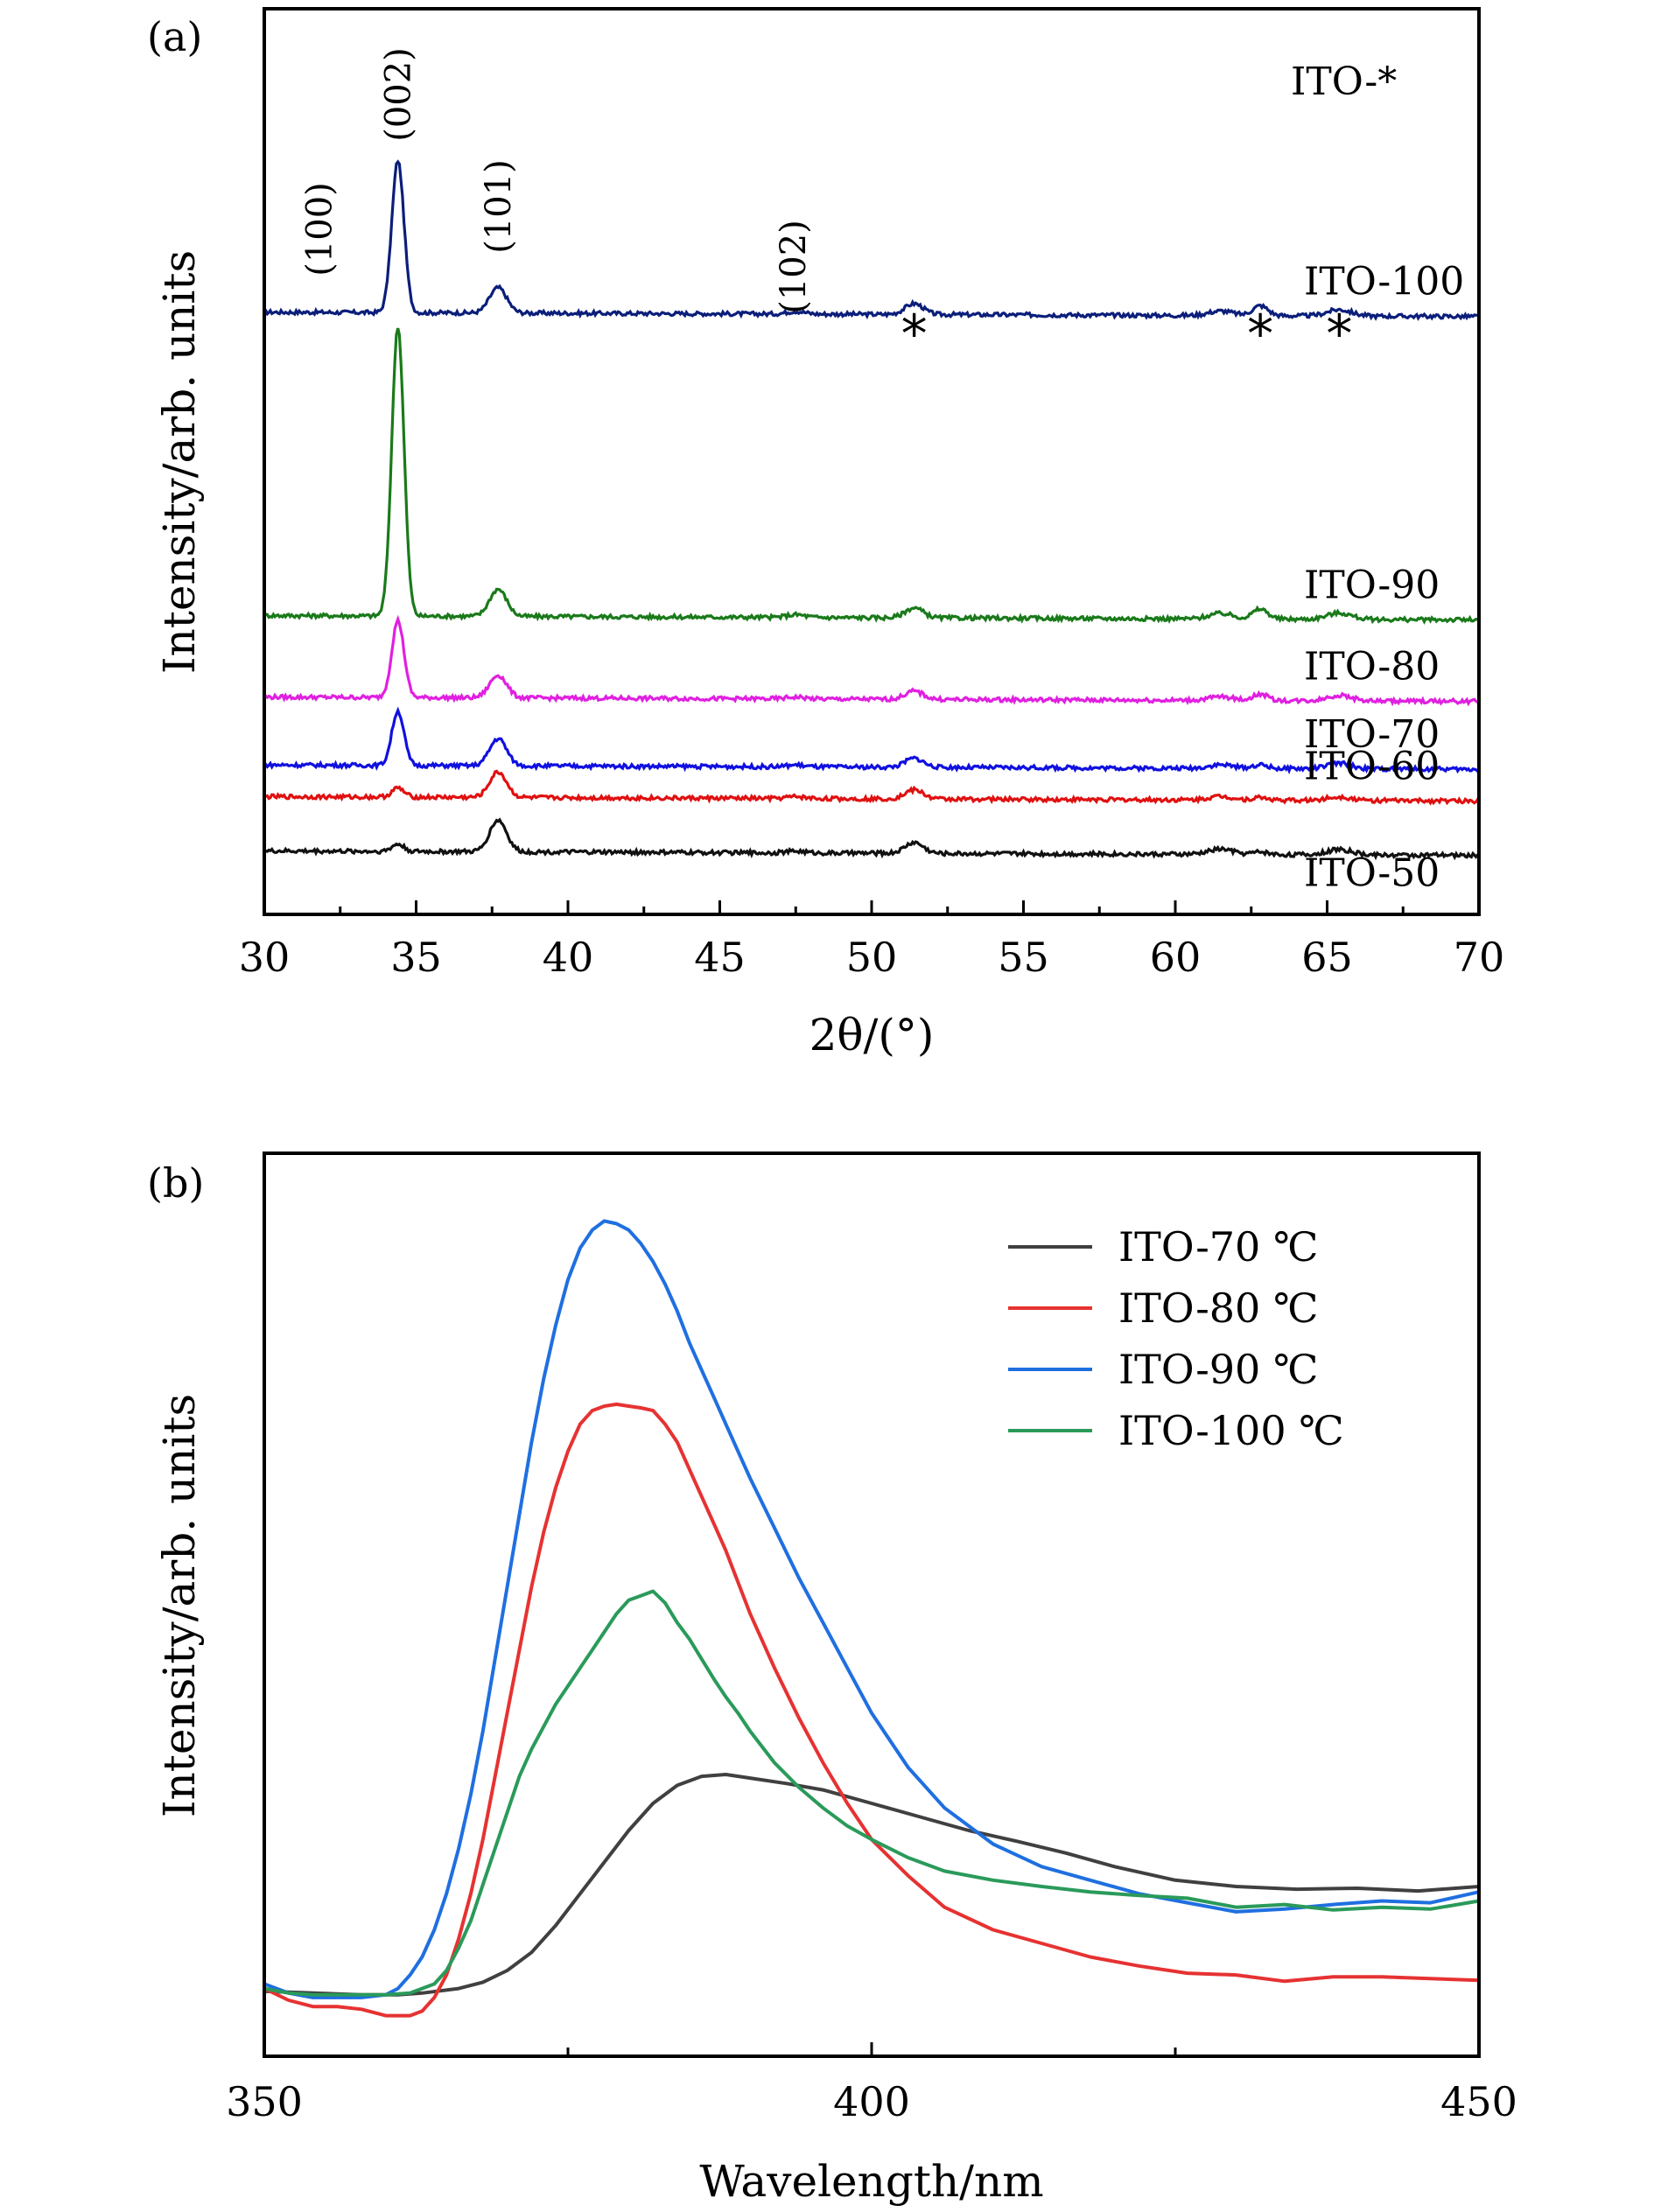 The width and height of the screenshot is (1654, 2212). Describe the element at coordinates (1479, 957) in the screenshot. I see `x-tick-label: 70` at that location.